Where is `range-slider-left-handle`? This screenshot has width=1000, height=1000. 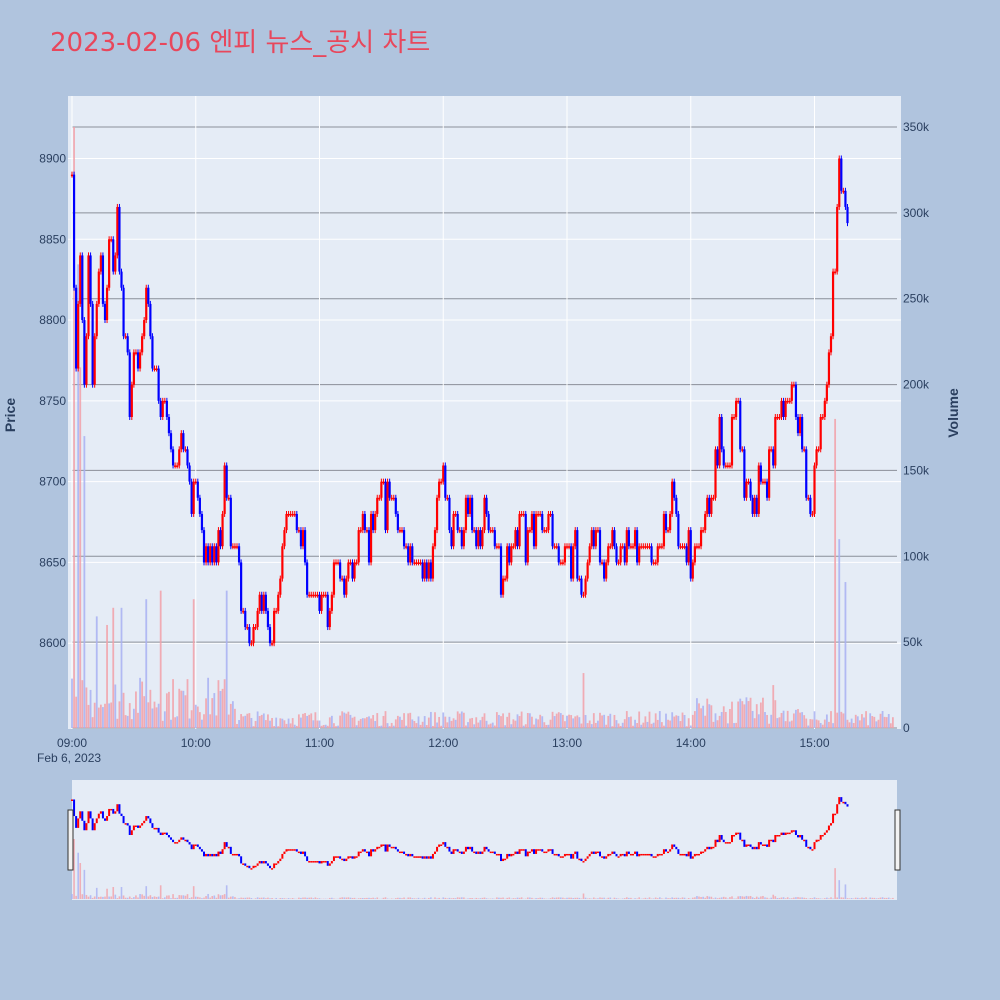 range-slider-left-handle is located at coordinates (70, 840).